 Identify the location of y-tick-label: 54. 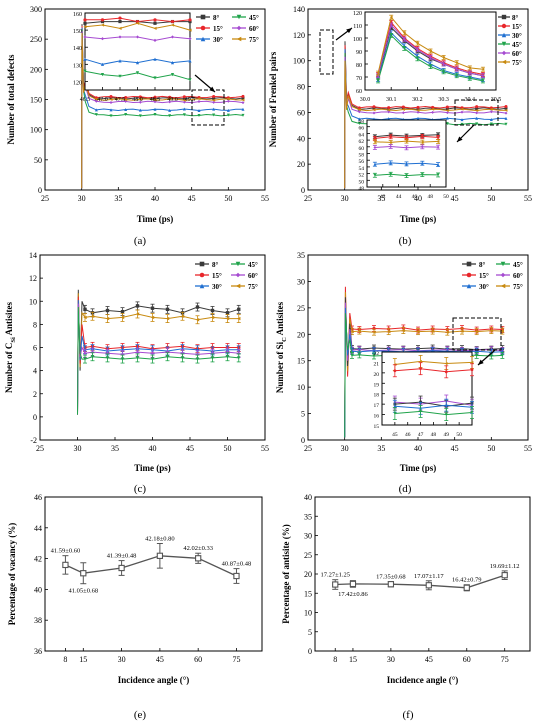
(362, 169).